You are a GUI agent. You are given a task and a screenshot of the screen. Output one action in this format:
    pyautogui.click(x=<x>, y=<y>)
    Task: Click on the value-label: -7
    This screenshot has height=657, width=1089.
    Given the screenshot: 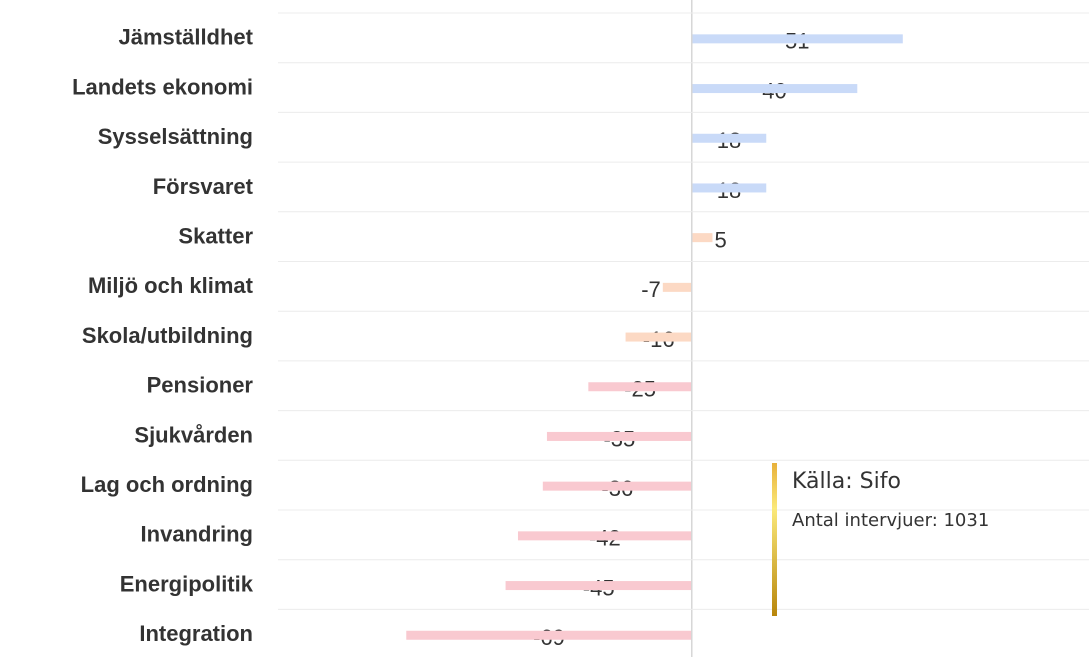 What is the action you would take?
    pyautogui.click(x=651, y=289)
    